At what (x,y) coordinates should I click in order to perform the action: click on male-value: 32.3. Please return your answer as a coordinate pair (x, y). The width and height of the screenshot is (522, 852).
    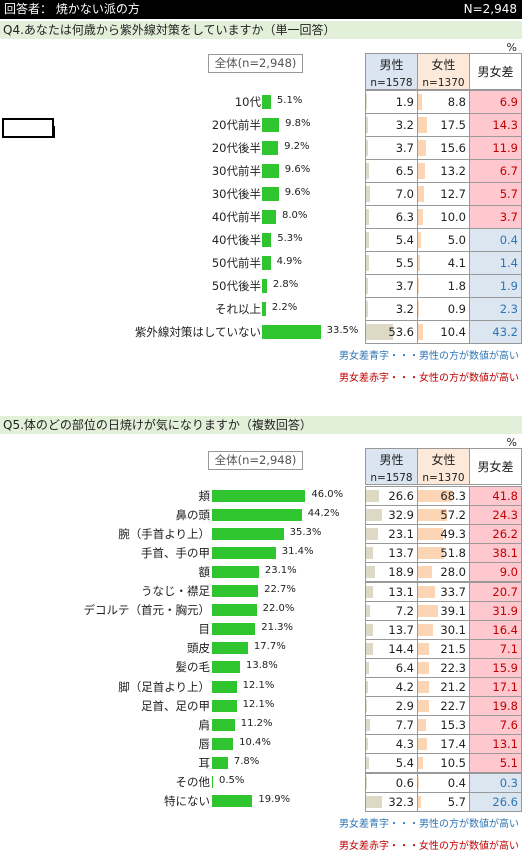
    Looking at the image, I should click on (401, 802).